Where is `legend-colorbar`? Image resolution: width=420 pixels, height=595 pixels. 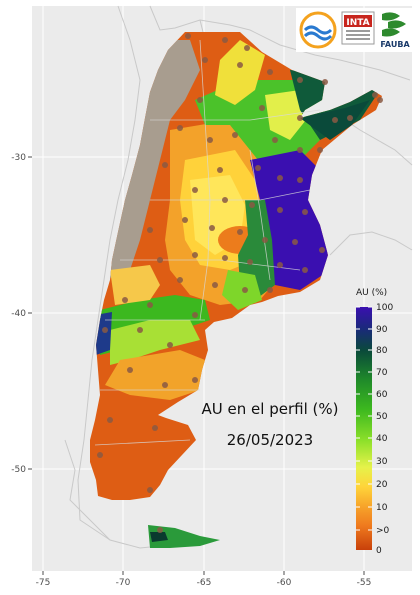
legend-colorbar is located at coordinates (364, 428).